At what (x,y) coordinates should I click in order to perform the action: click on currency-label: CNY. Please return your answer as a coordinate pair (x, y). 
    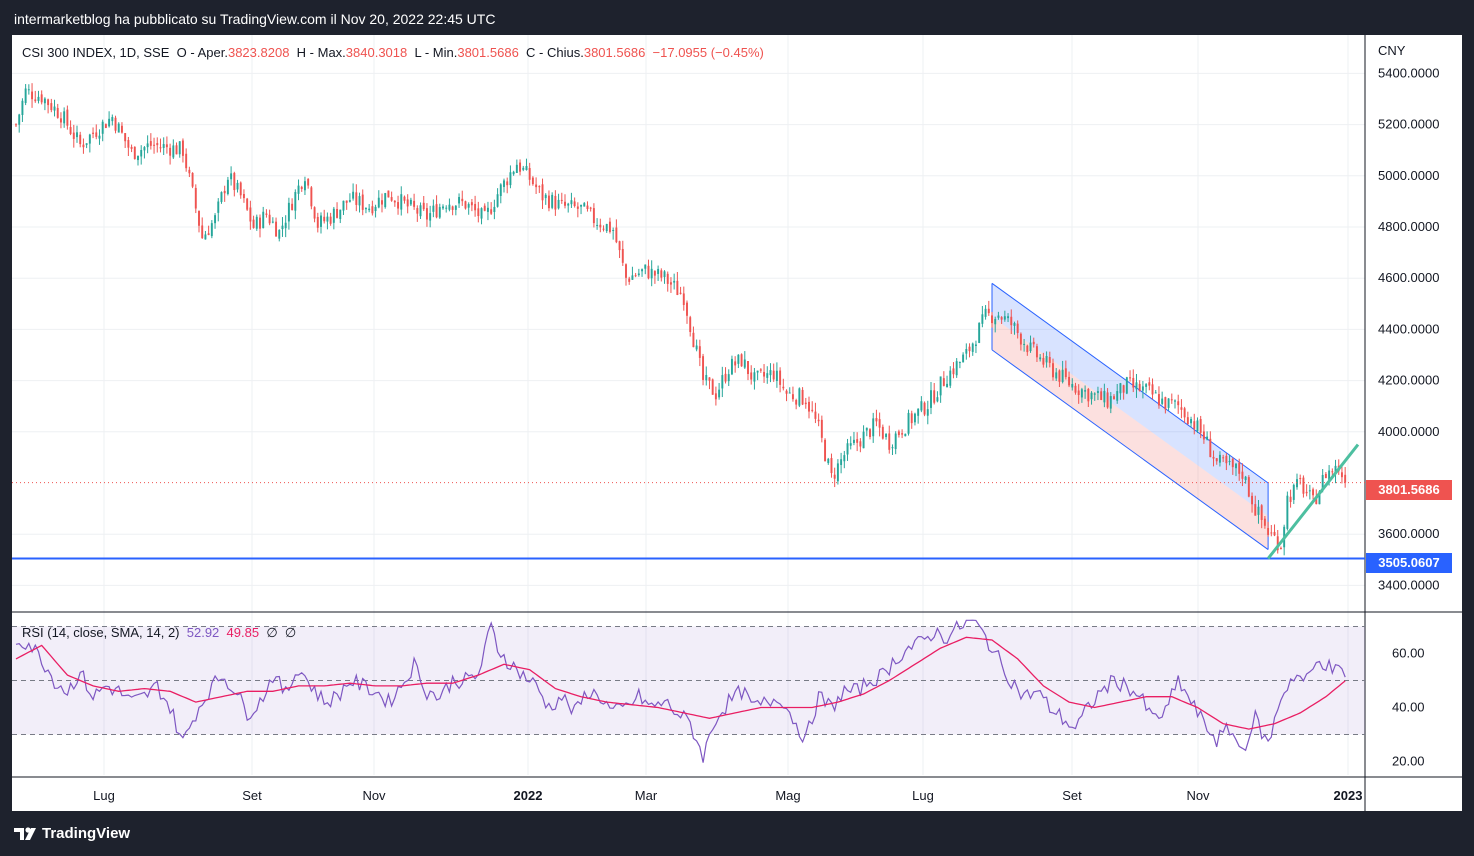
    Looking at the image, I should click on (1392, 50).